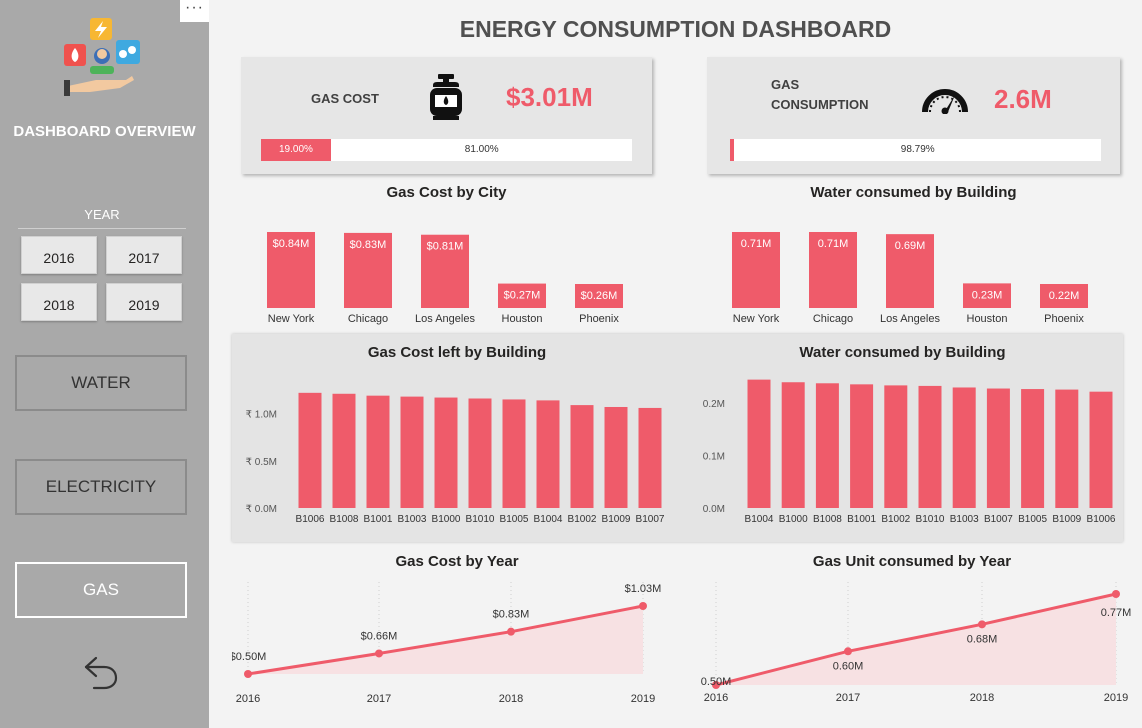 This screenshot has height=728, width=1142. What do you see at coordinates (1023, 99) in the screenshot?
I see `gas-consumption-value: 2.6M` at bounding box center [1023, 99].